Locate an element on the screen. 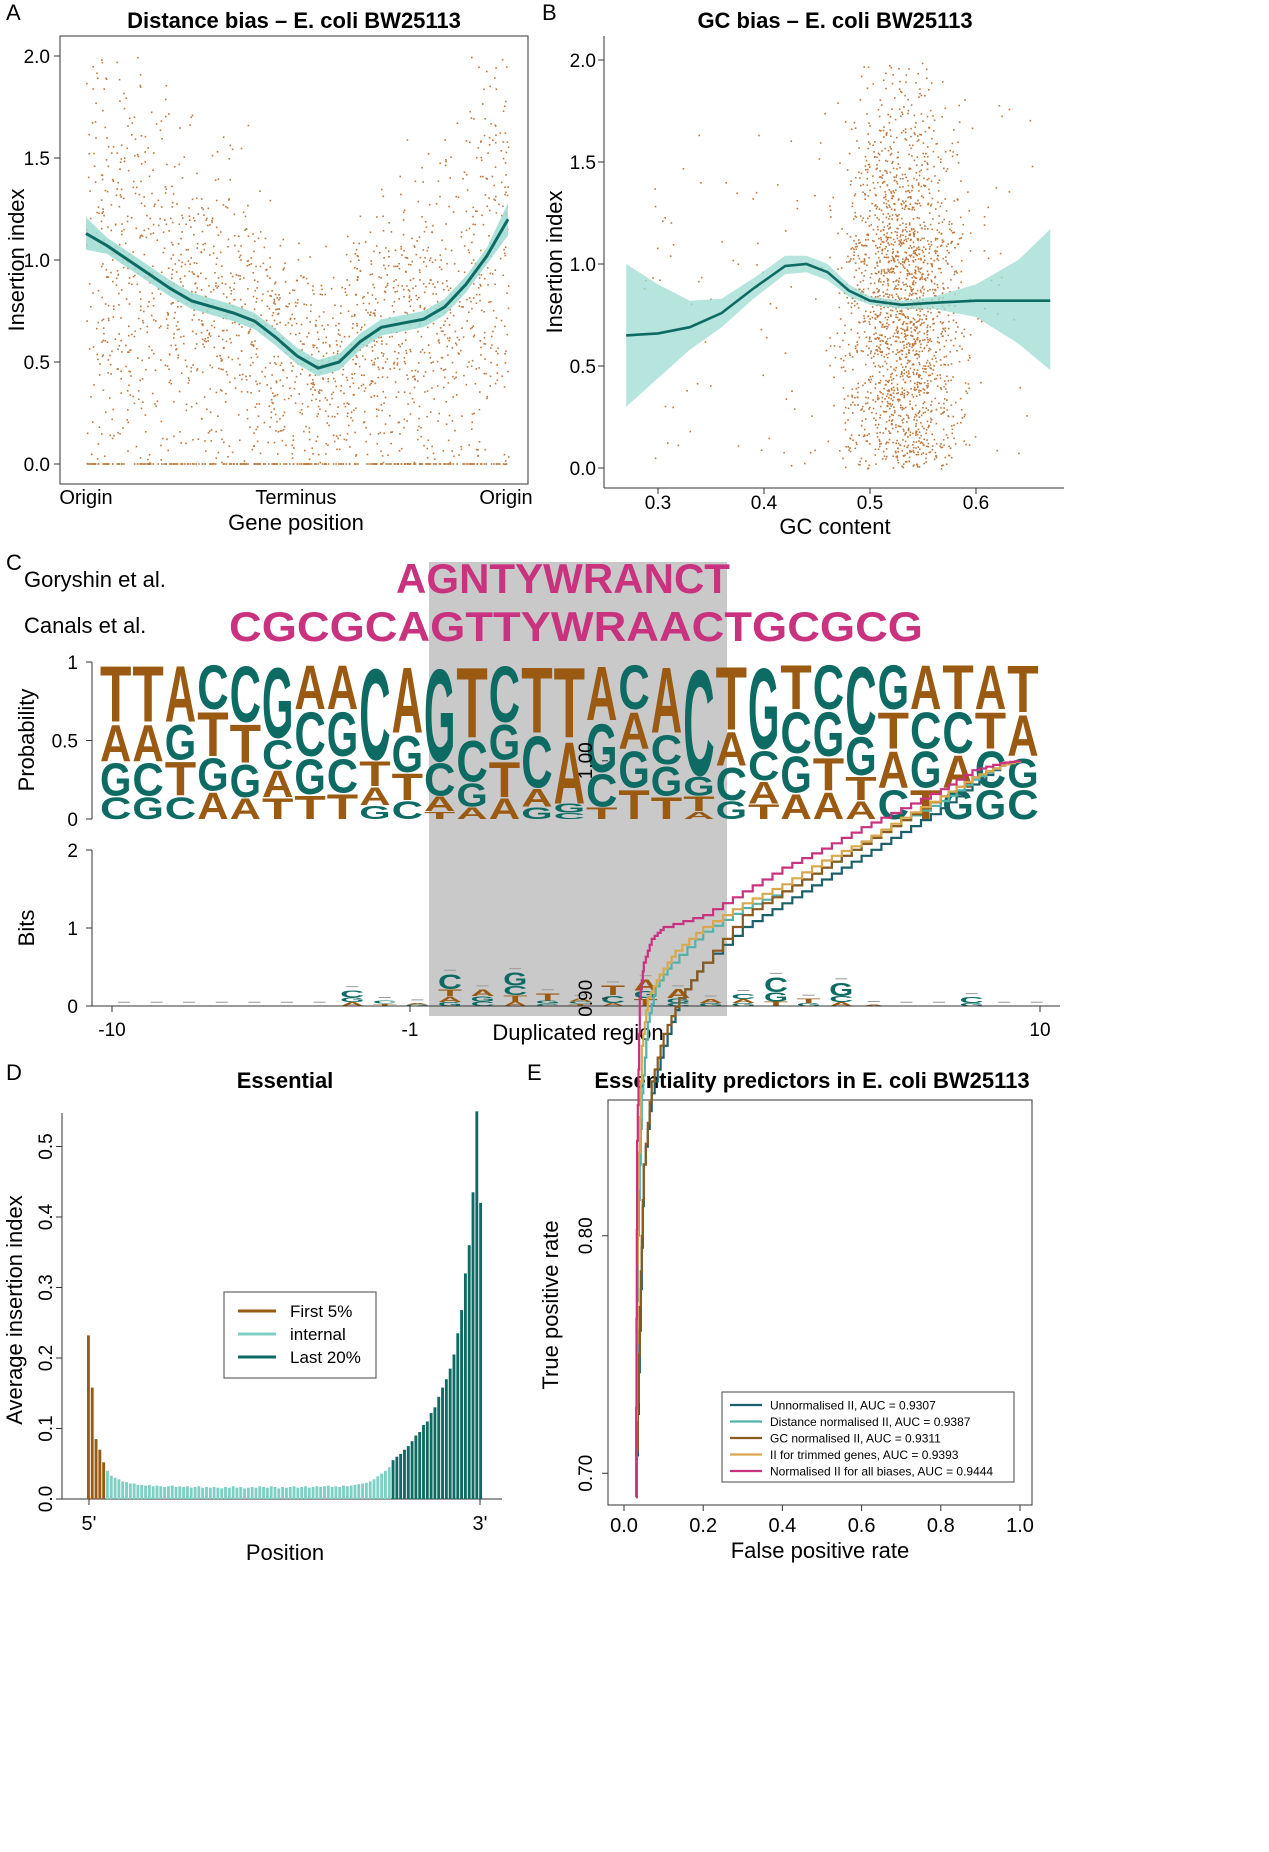  logo-letter-c: C is located at coordinates (536, 763).